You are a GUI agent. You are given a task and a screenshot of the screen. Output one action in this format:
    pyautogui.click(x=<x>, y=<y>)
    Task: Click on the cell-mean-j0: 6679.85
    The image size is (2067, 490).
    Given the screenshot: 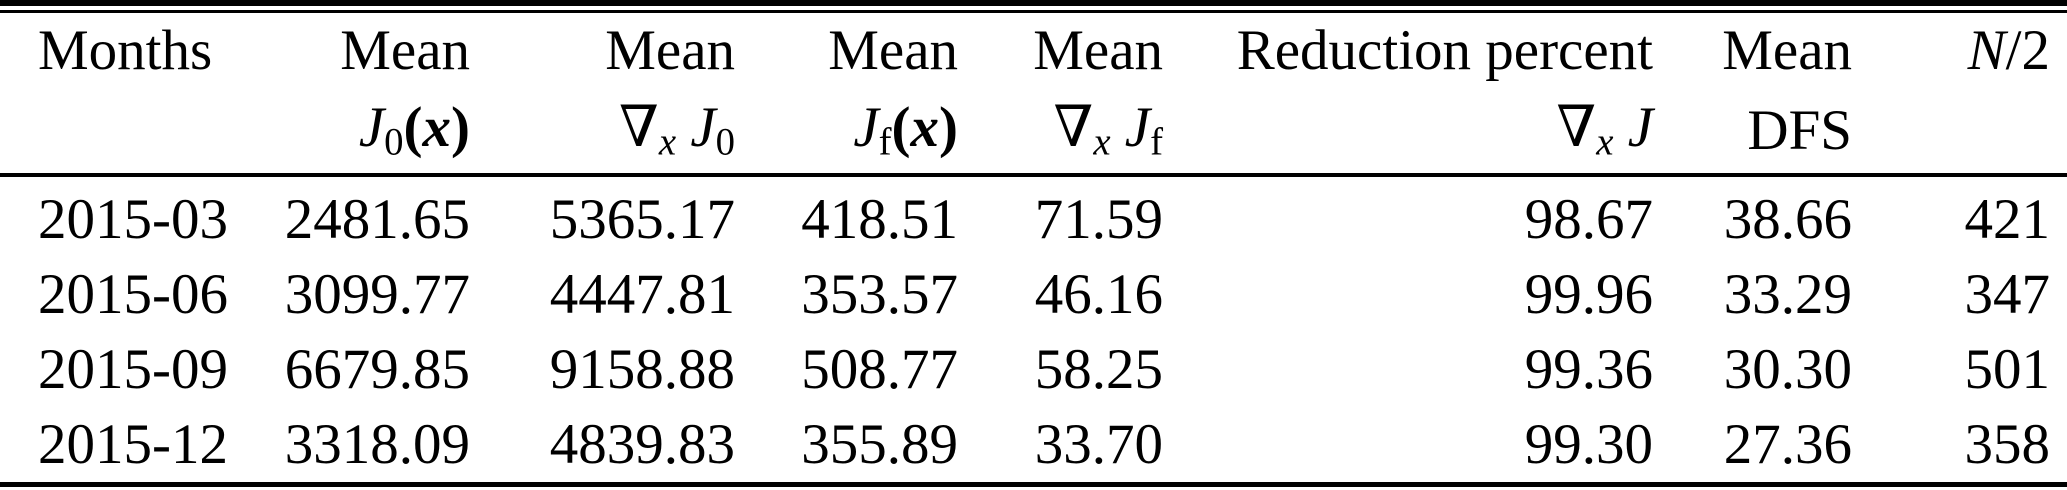 What is the action you would take?
    pyautogui.click(x=377, y=369)
    